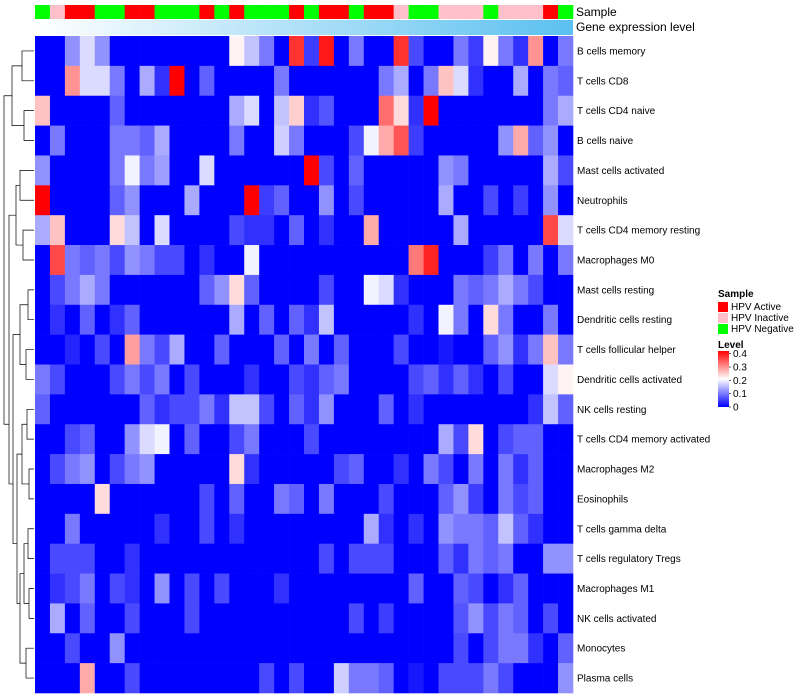  What do you see at coordinates (732, 377) in the screenshot?
I see `level-legend: Level 0.4 0.3 0.2 0.1 0` at bounding box center [732, 377].